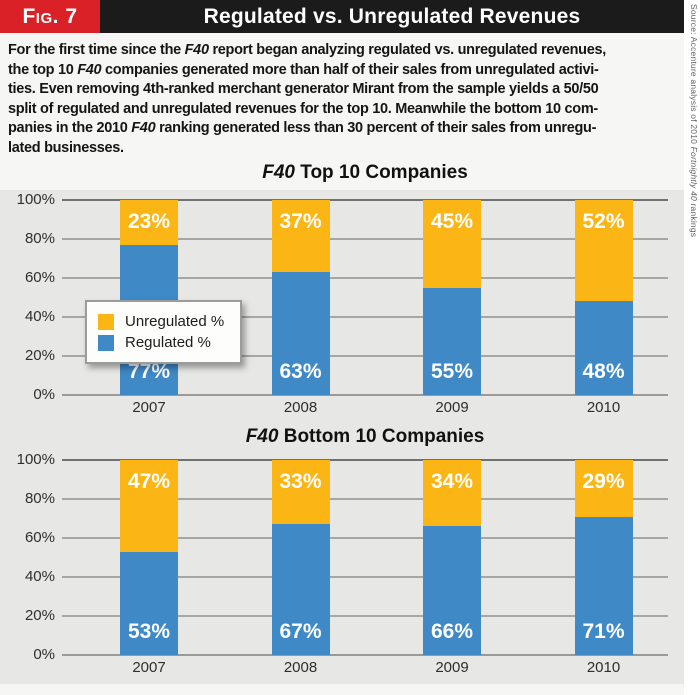  What do you see at coordinates (149, 481) in the screenshot?
I see `bar-value-label-unregulated: 47%` at bounding box center [149, 481].